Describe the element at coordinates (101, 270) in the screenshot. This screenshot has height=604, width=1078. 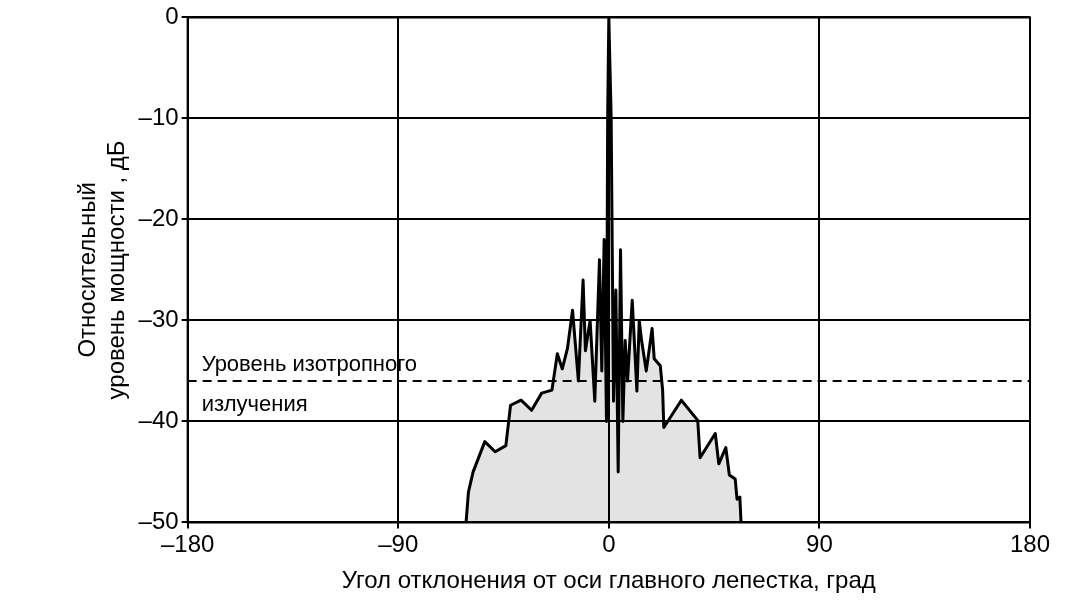
I see `y-axis-title: Относительный уровень мощности , дБ` at that location.